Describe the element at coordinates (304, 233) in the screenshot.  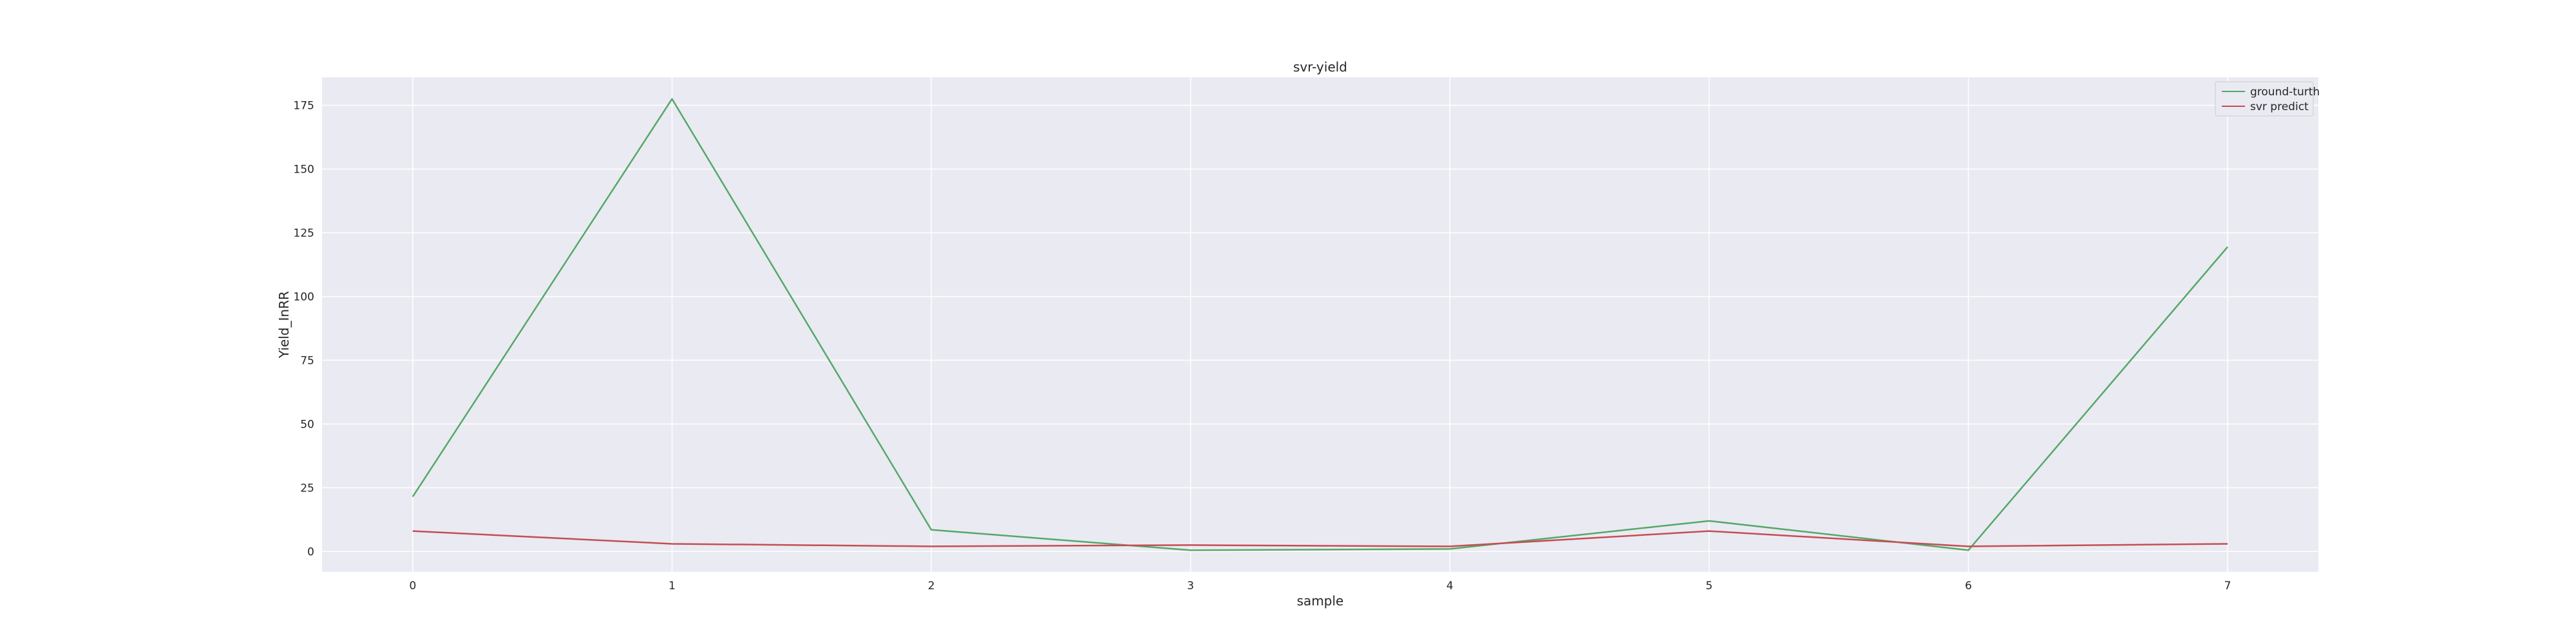
I see `y-tick-label: 125` at that location.